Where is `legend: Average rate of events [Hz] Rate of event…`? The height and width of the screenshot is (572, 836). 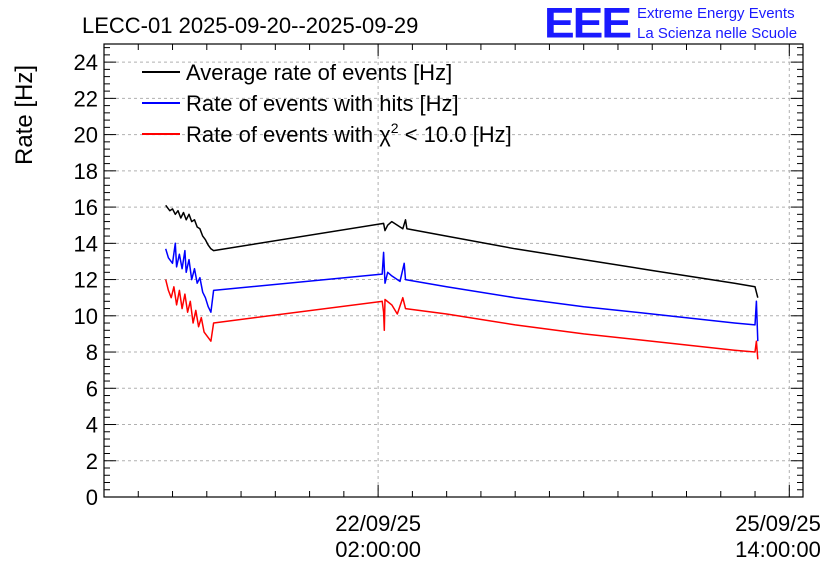
legend: Average rate of events [Hz] Rate of event… is located at coordinates (327, 103).